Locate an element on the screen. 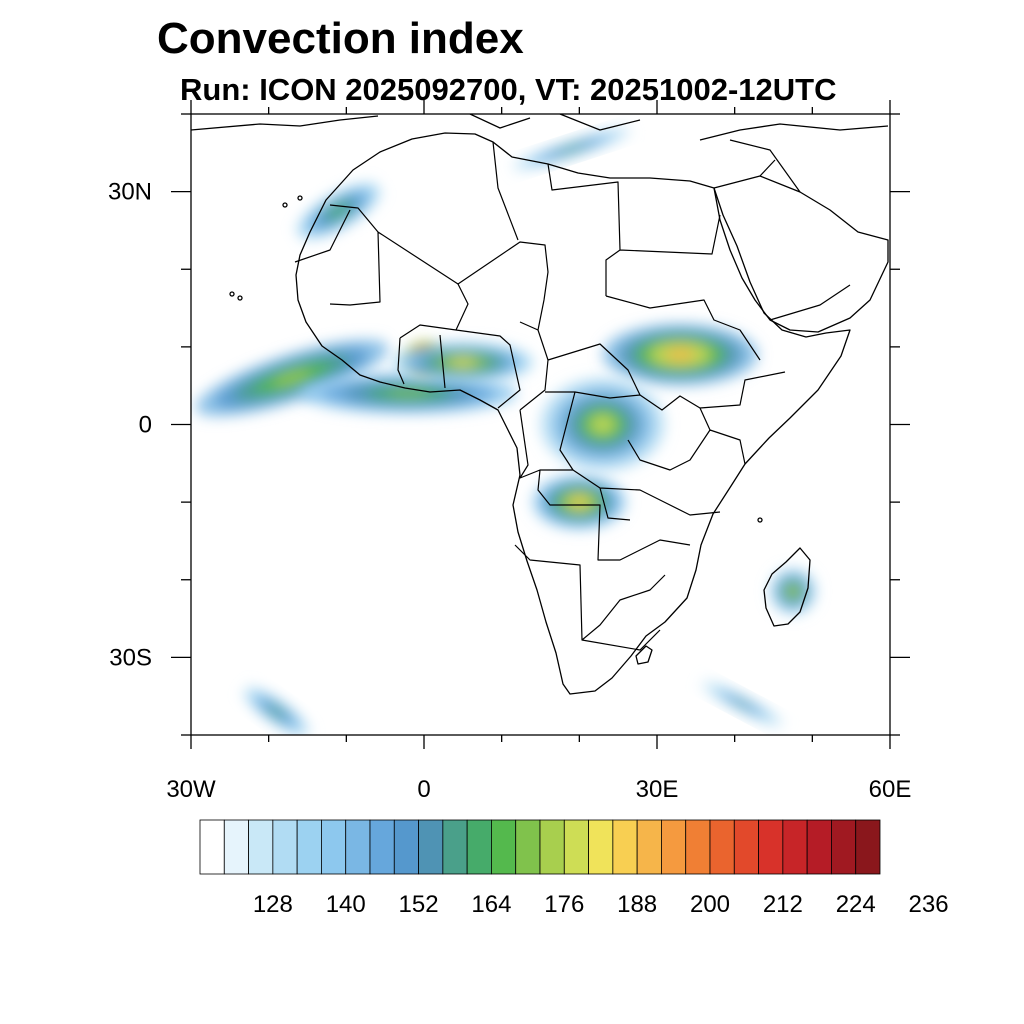  mediterranean-band is located at coordinates (571, 149).